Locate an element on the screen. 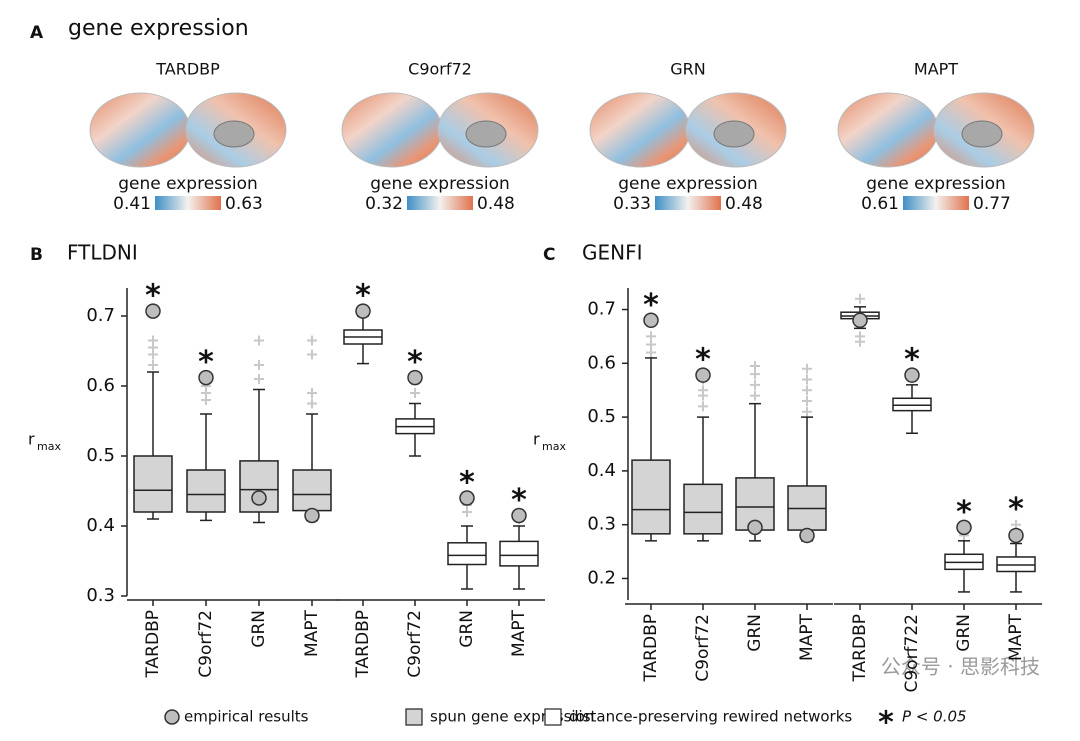 This screenshot has width=1080, height=741. chart-title: GENFI is located at coordinates (612, 253).